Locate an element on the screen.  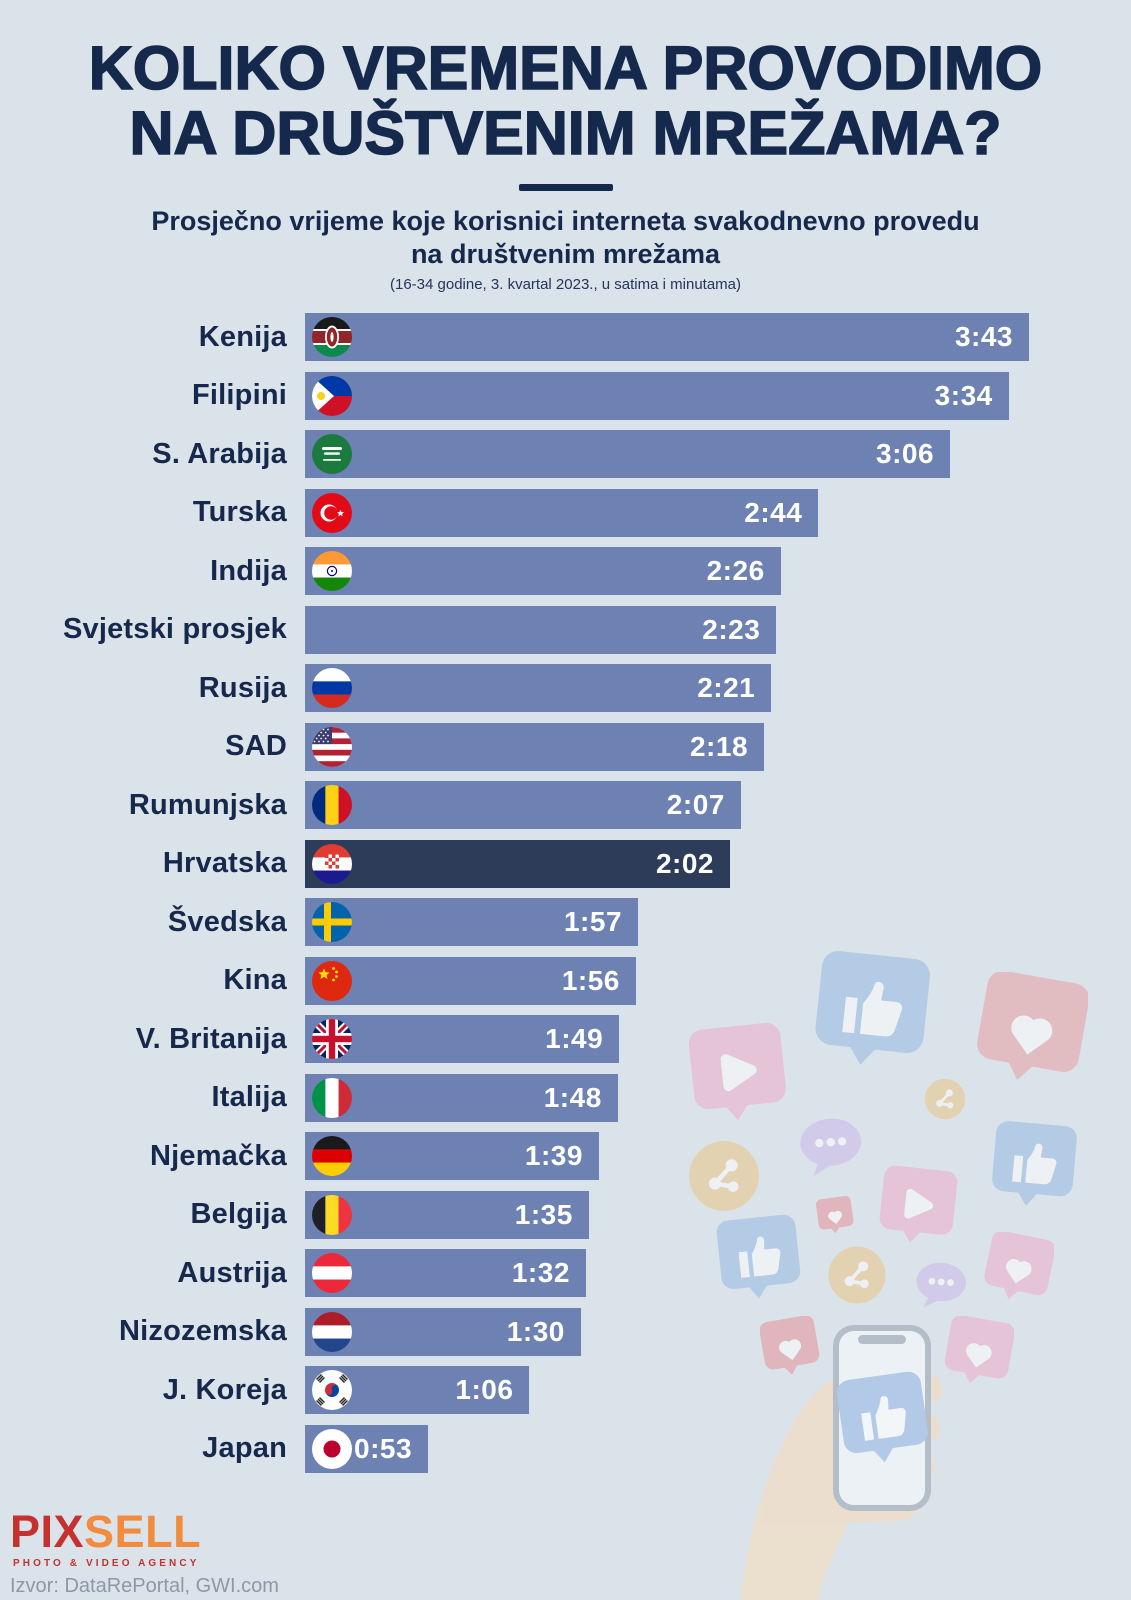
bar-track: 2:21 is located at coordinates (667, 688).